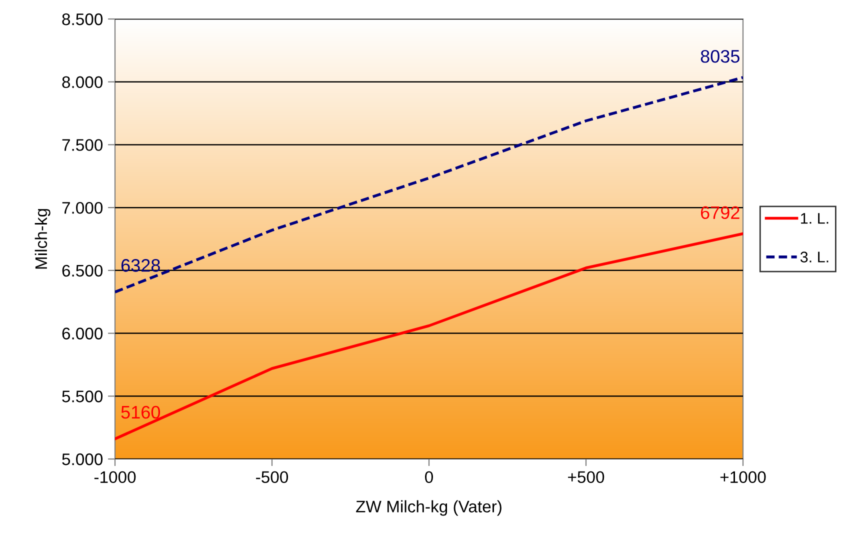 The image size is (850, 539). What do you see at coordinates (82, 396) in the screenshot?
I see `y-tick-label: 5.500` at bounding box center [82, 396].